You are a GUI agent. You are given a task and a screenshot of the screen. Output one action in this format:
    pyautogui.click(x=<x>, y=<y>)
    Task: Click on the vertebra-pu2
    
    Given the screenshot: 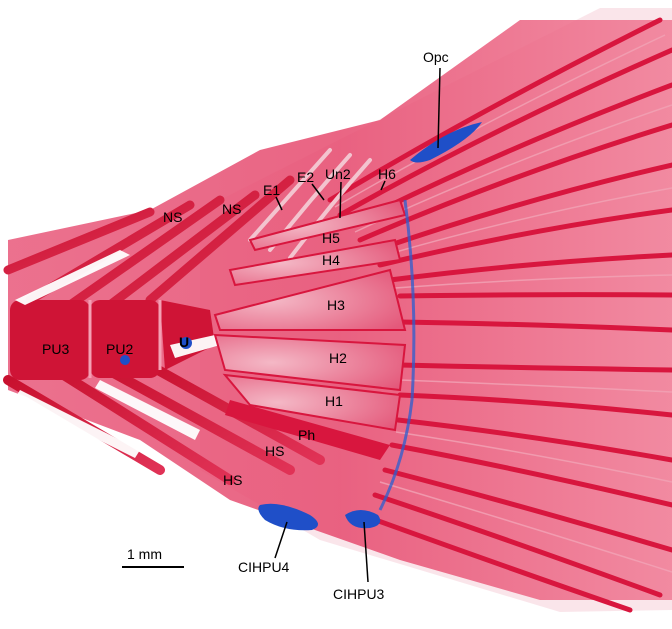 What is the action you would take?
    pyautogui.click(x=125, y=339)
    